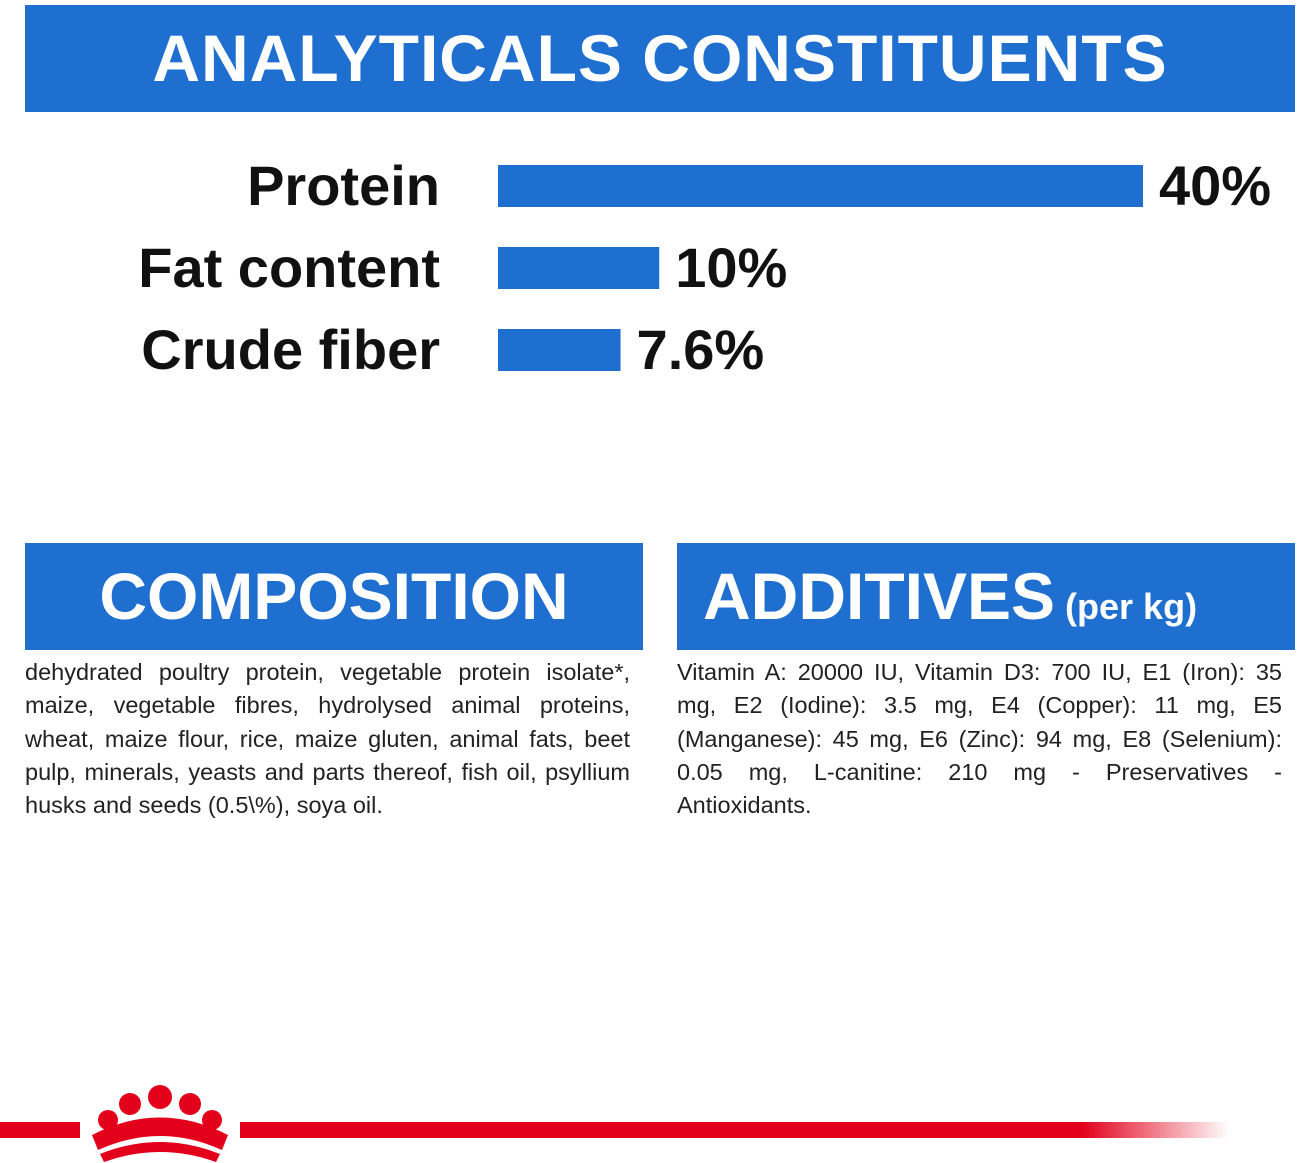  Describe the element at coordinates (343, 185) in the screenshot. I see `category-label: Protein` at that location.